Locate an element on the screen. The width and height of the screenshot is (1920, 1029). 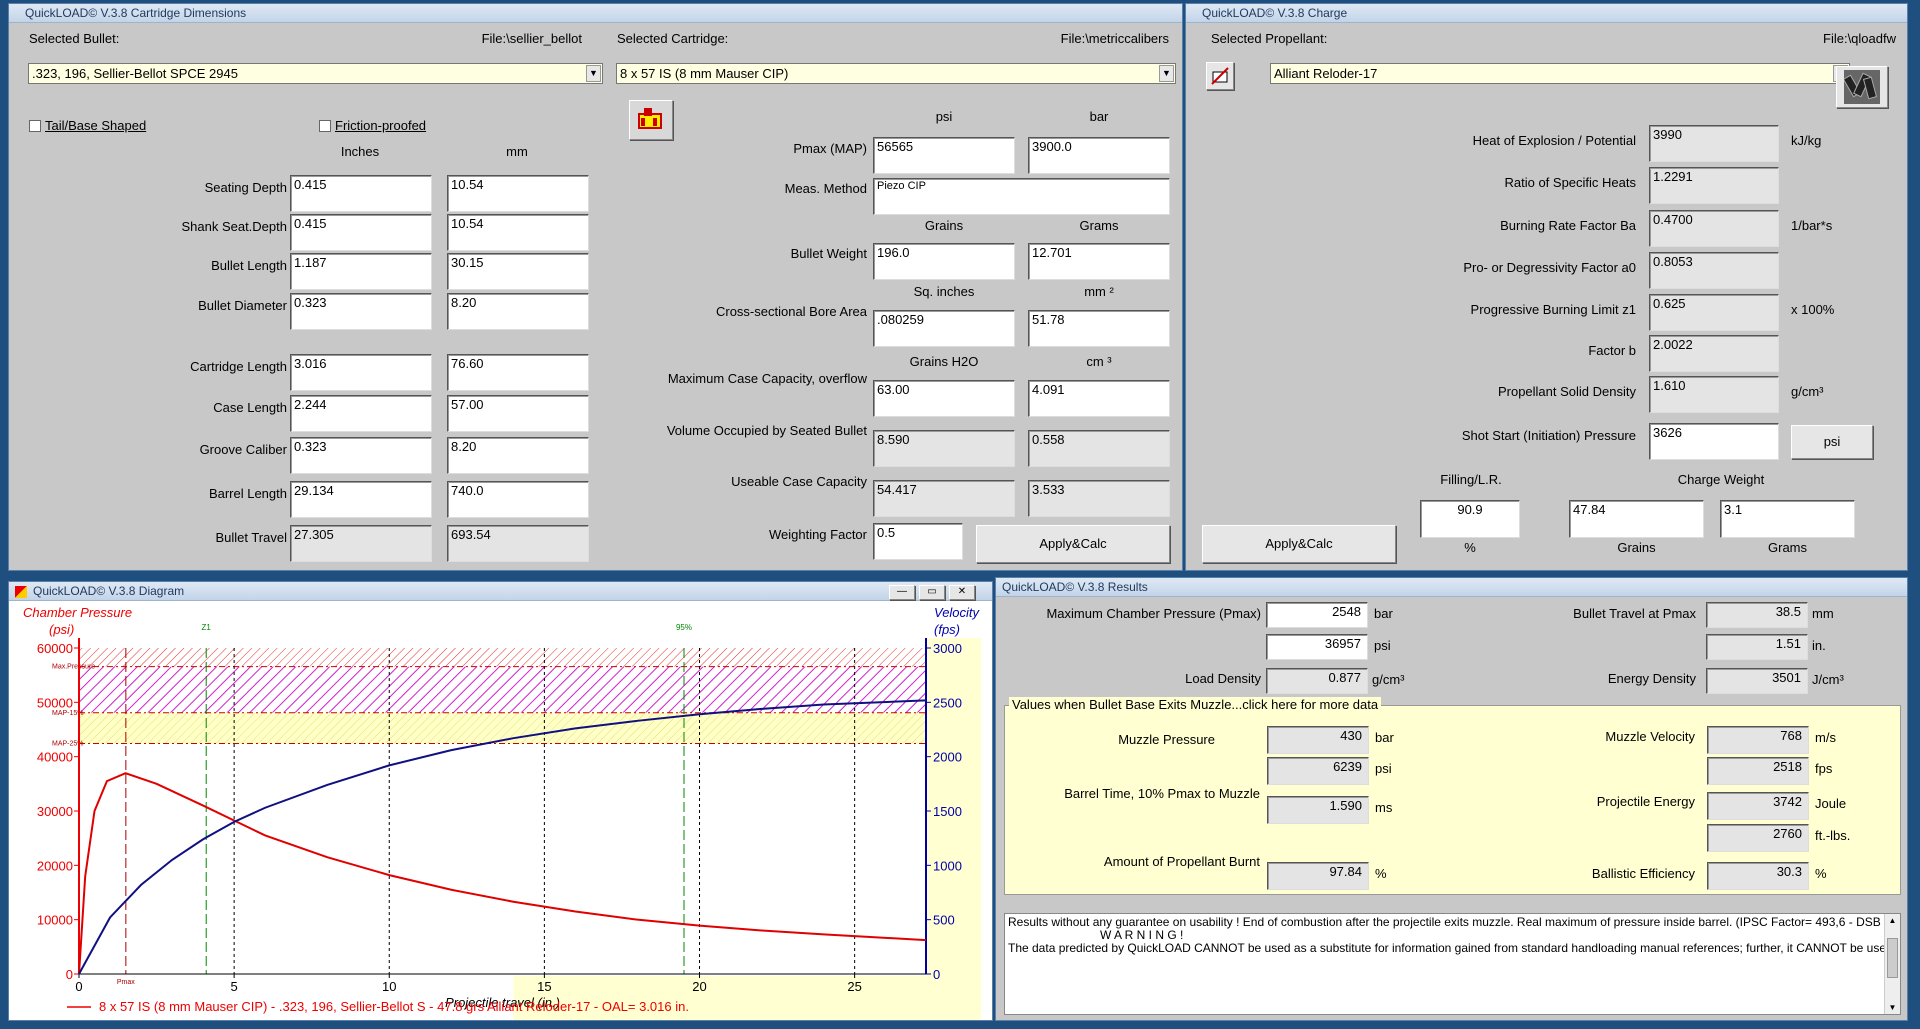
dim-row-label: Barrel Length is located at coordinates (247, 493).